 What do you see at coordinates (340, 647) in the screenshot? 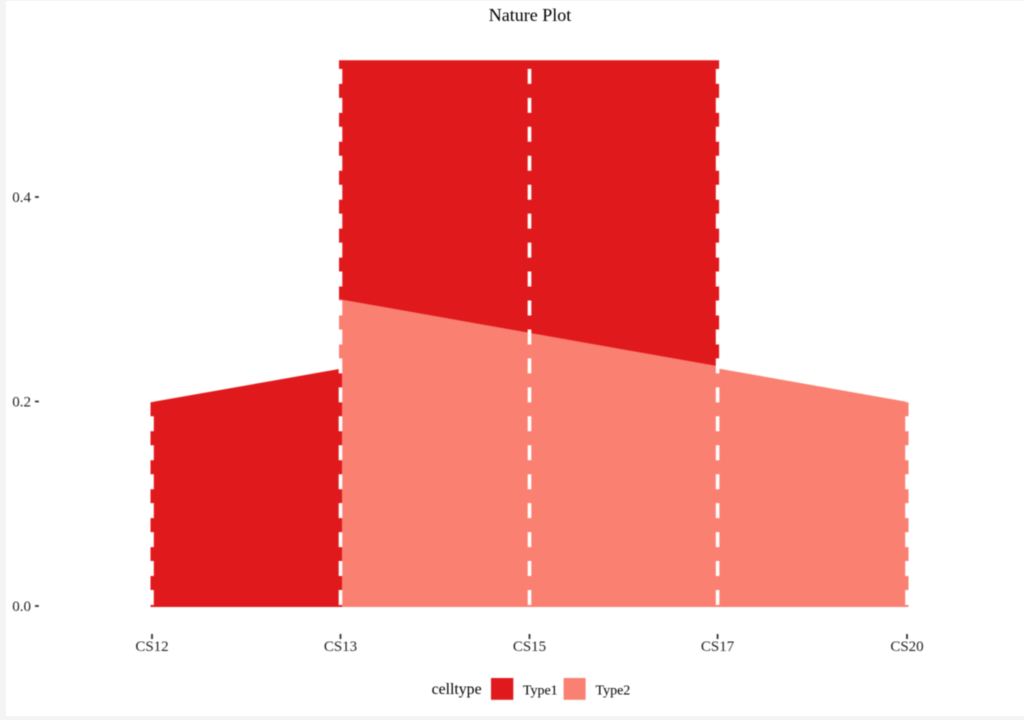
I see `svg-text: CS13` at bounding box center [340, 647].